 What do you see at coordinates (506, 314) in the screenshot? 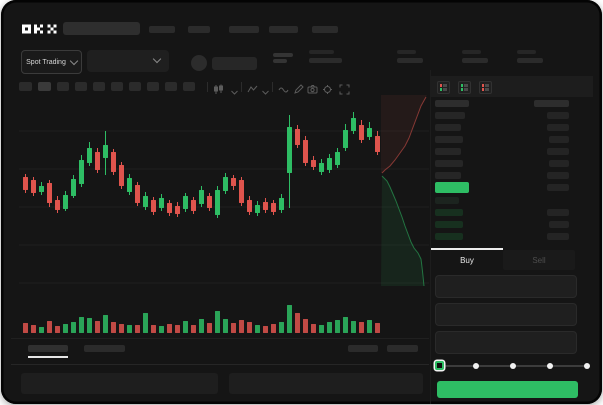
I see `amount-input` at bounding box center [506, 314].